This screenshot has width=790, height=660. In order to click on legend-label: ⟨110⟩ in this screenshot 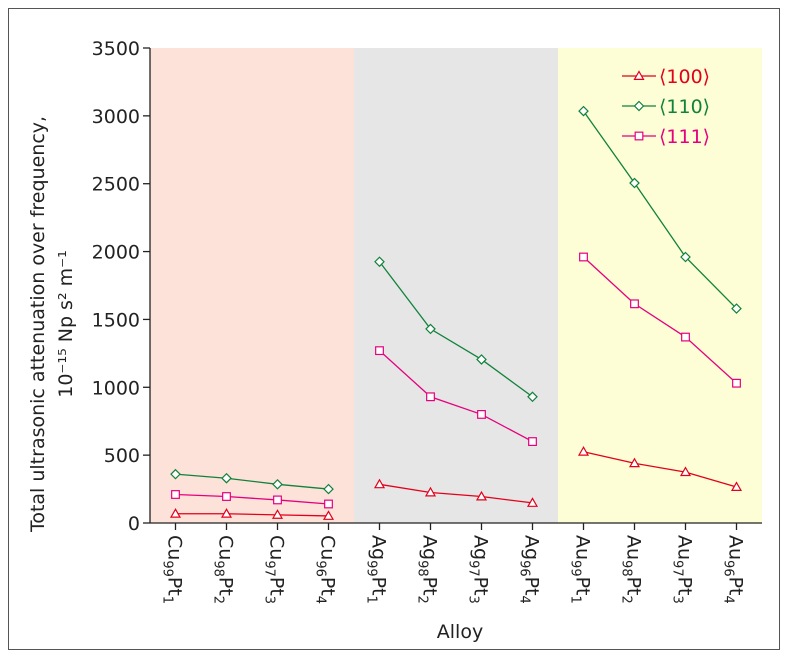, I will do `click(684, 107)`.